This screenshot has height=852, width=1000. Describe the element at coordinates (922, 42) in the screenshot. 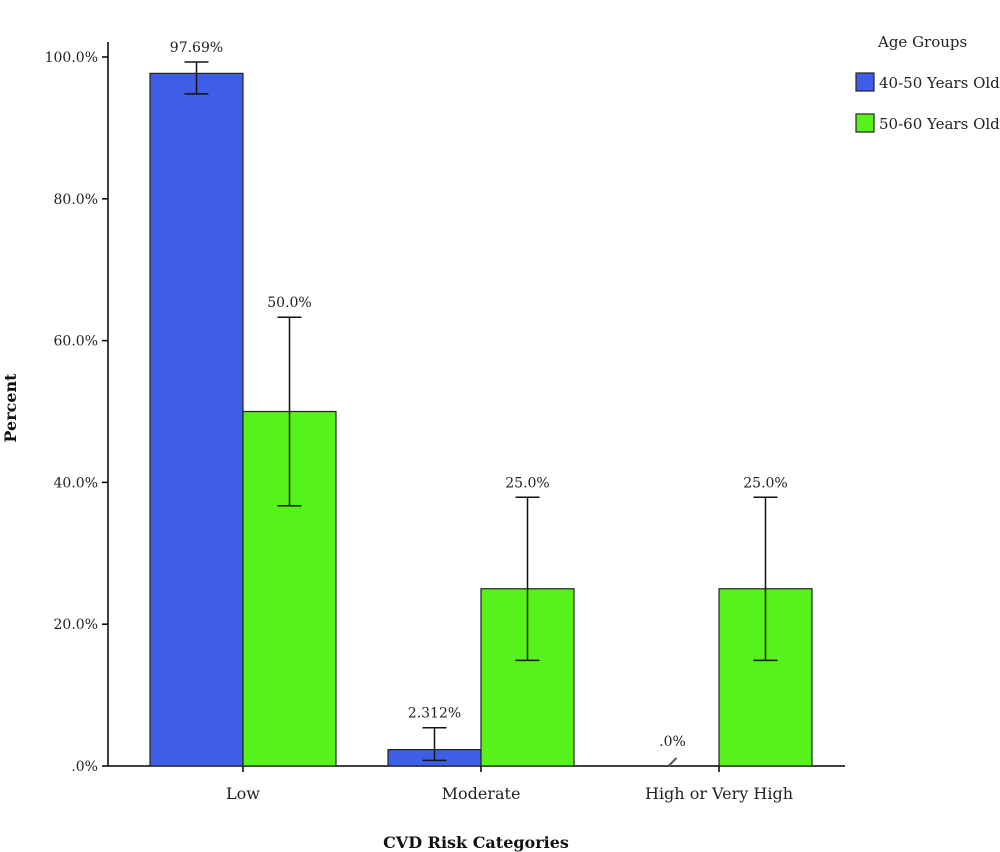

I see `legend-title: Age Groups` at that location.